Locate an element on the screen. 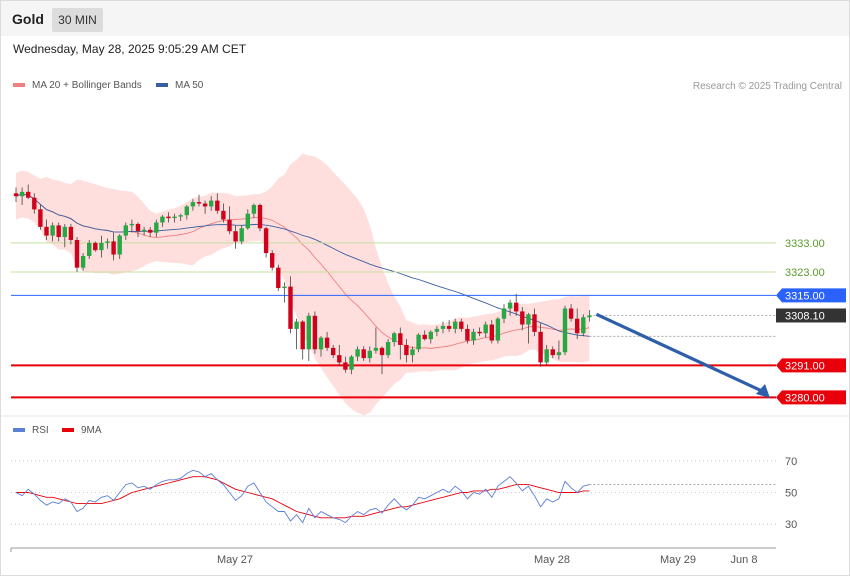 Image resolution: width=850 pixels, height=576 pixels. rsi-swatch is located at coordinates (19, 430).